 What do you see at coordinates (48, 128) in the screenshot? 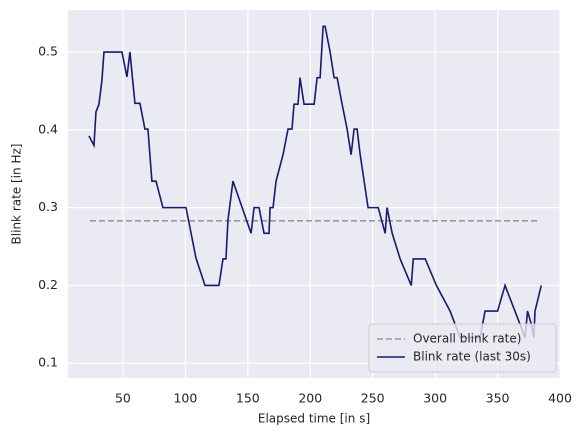
I see `y-tick-label: 0.4` at bounding box center [48, 128].